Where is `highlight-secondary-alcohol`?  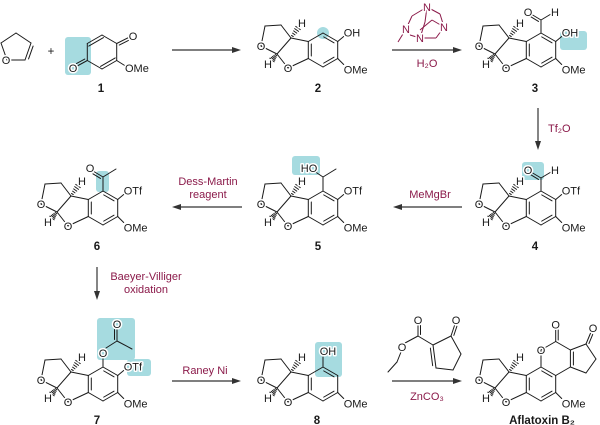
highlight-secondary-alcohol is located at coordinates (306, 165).